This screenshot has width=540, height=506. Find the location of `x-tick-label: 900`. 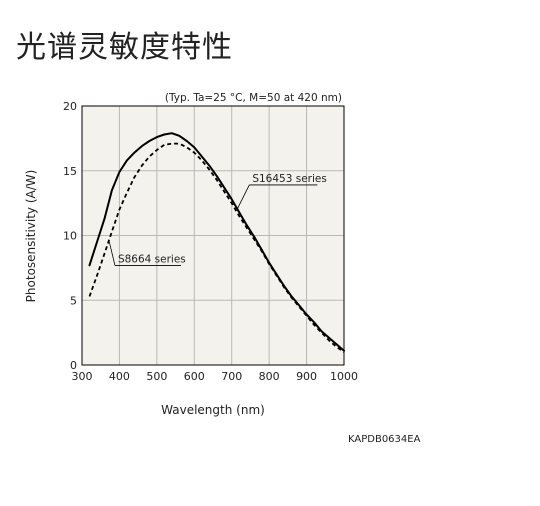

x-tick-label: 900 is located at coordinates (306, 376).